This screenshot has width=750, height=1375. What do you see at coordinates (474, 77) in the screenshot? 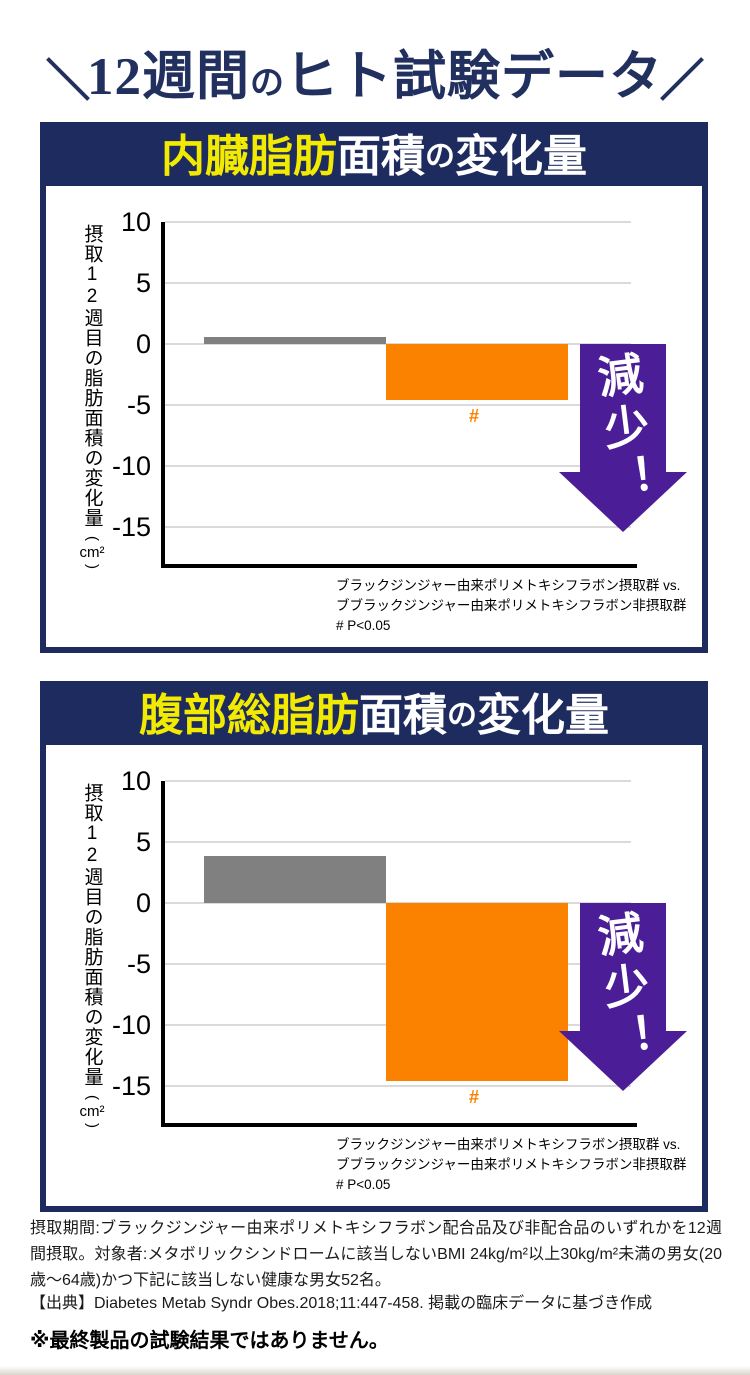
I see `page-title-post: ヒト試験データ` at bounding box center [474, 77].